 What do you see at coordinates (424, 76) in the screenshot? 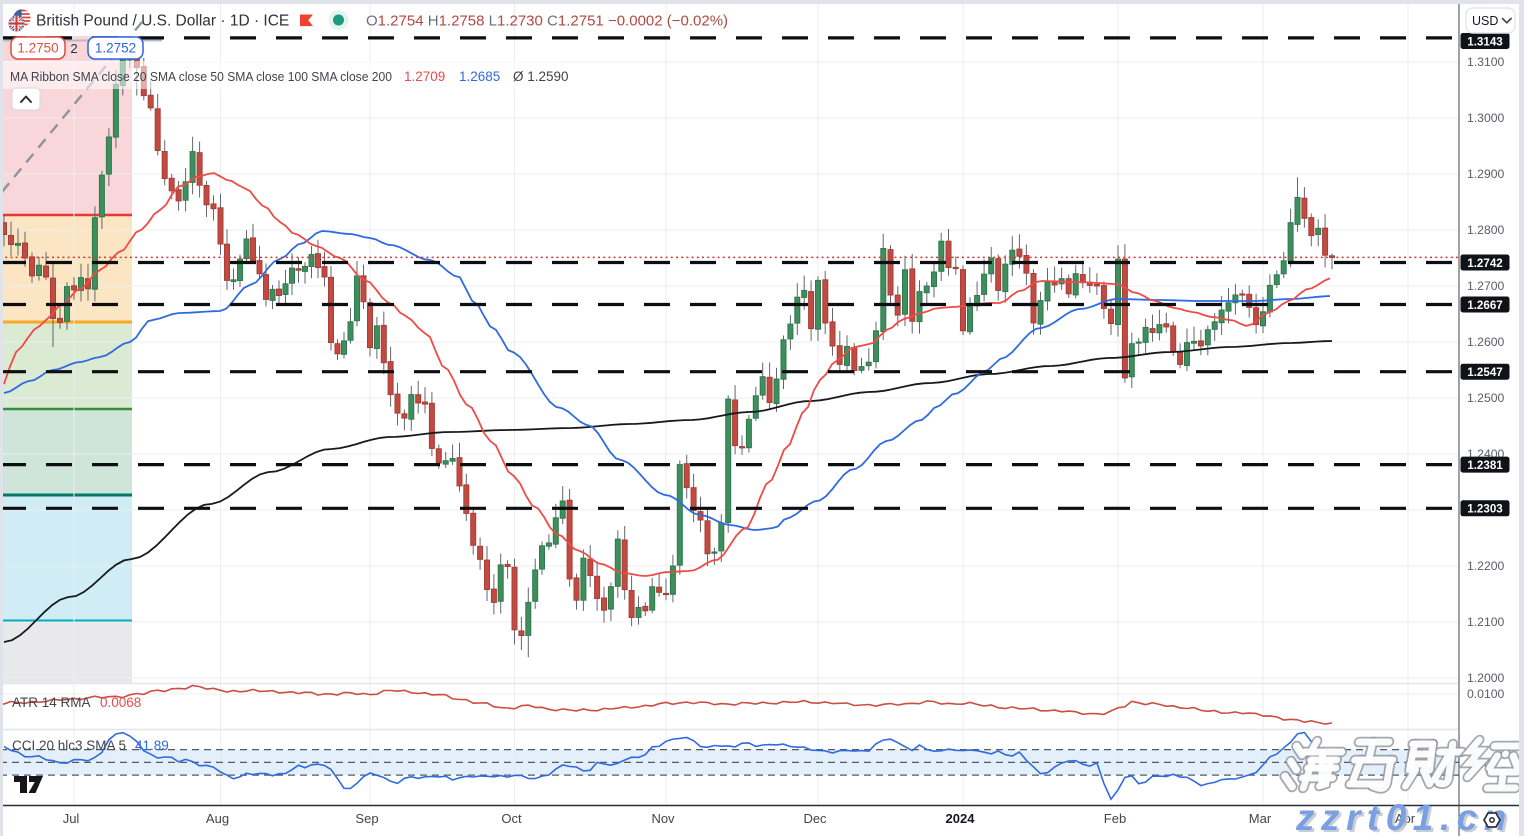
I see `svg-text: 1.2709` at bounding box center [424, 76].